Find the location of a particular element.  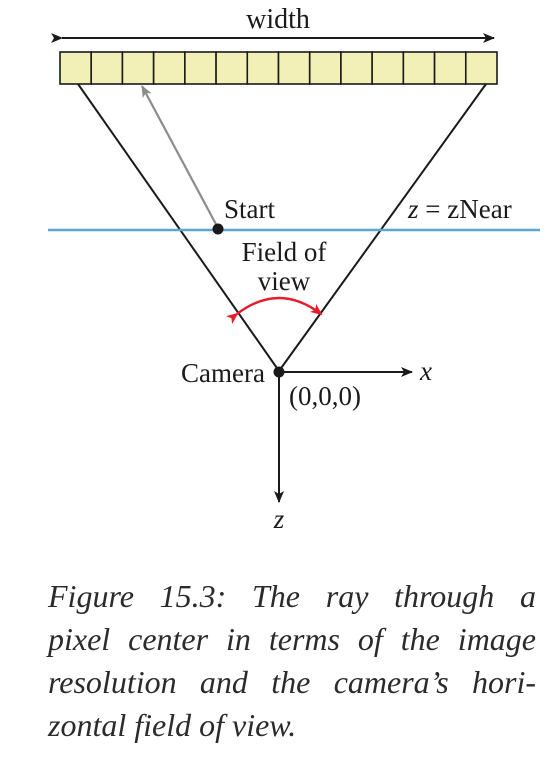

frustum-left-edge is located at coordinates (178, 227).